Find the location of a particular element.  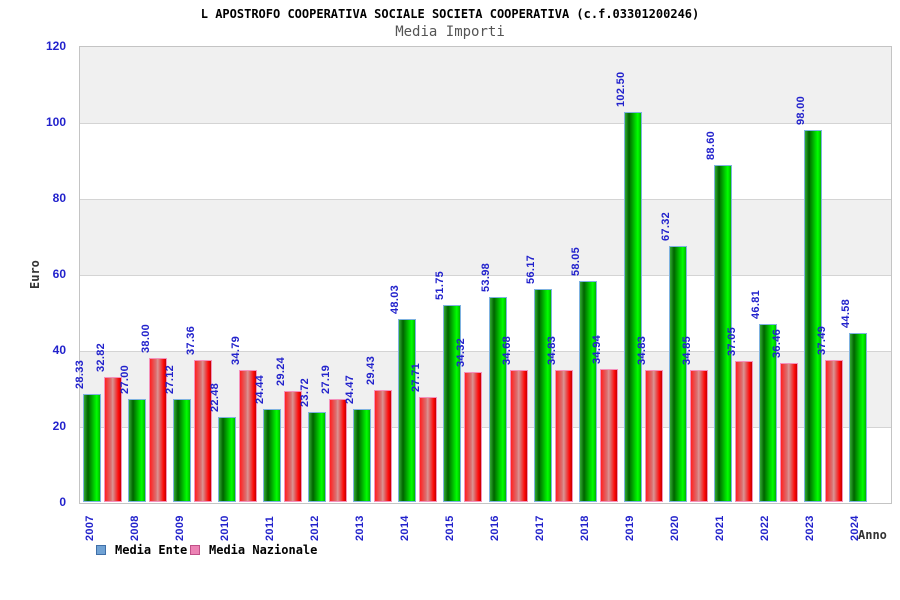

bar-media-ente-2017 is located at coordinates (543, 395).